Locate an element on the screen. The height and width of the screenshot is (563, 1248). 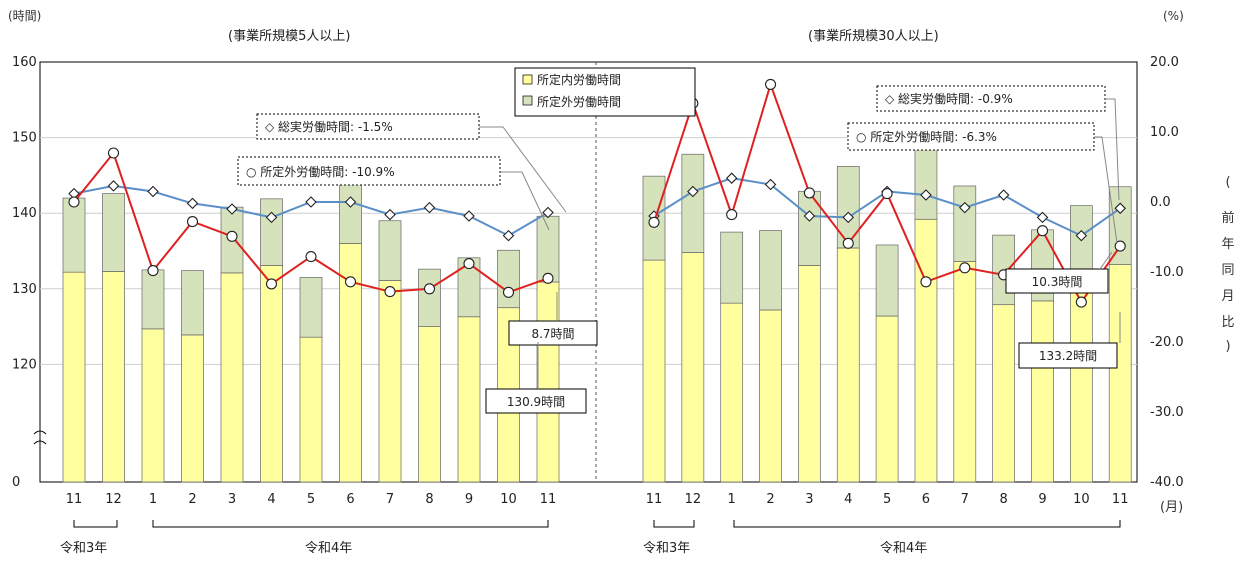
svg-text: 年 is located at coordinates (1227, 244).